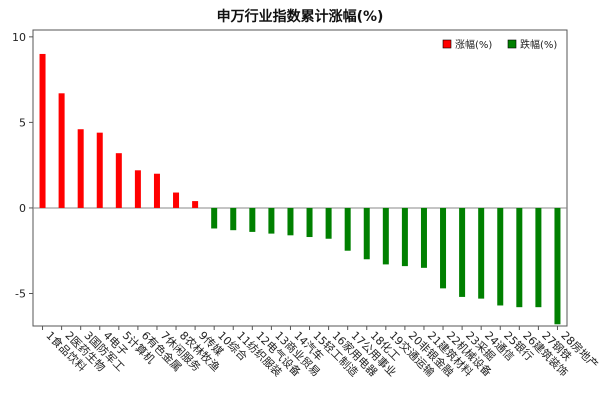 The image size is (600, 400). What do you see at coordinates (447, 44) in the screenshot?
I see `legend-swatch-rise` at bounding box center [447, 44].